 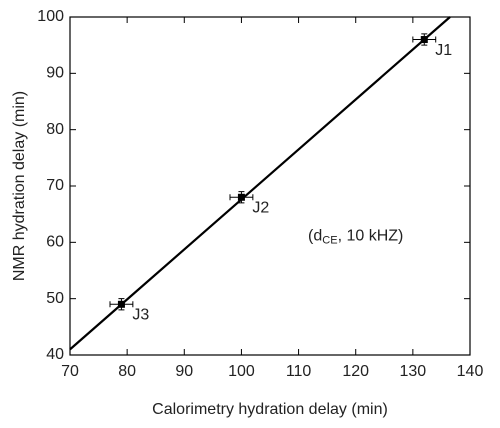 I want to click on y-tick-label: 60, so click(x=55, y=242).